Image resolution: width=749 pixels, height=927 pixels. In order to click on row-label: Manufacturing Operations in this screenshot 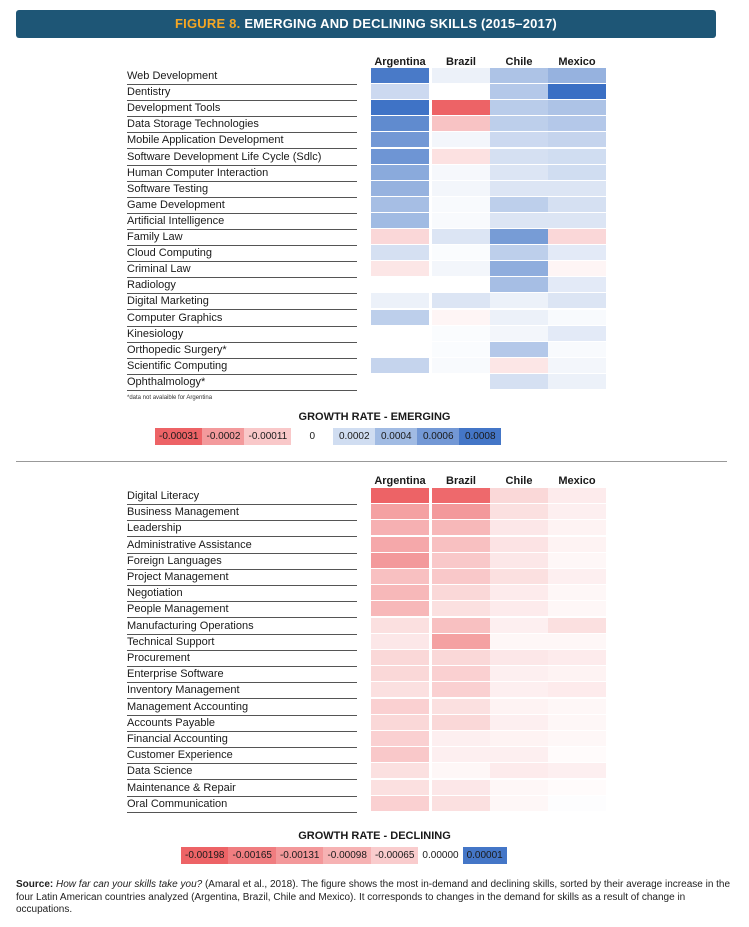, I will do `click(242, 627)`.